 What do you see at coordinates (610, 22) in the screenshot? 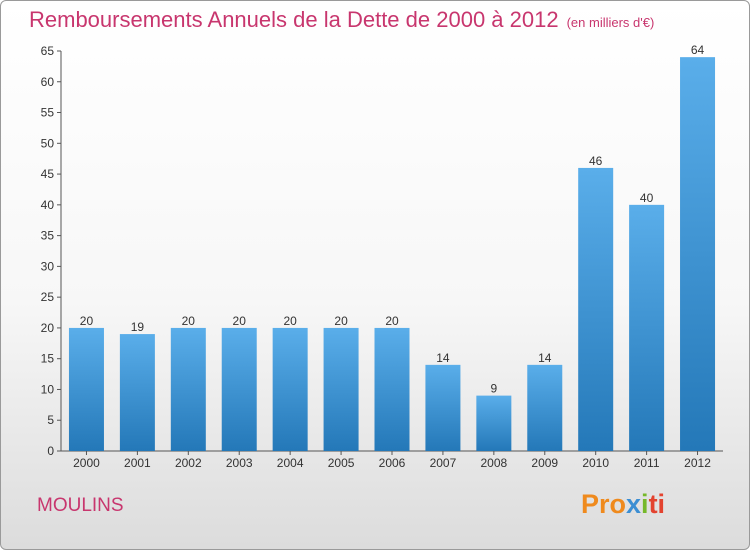
I see `chart-subtitle: (en milliers d'€)` at bounding box center [610, 22].